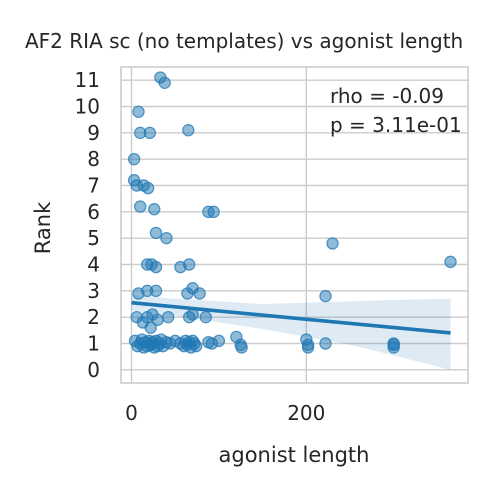 The height and width of the screenshot is (500, 500). What do you see at coordinates (93, 212) in the screenshot?
I see `y-tick-label: 6` at bounding box center [93, 212].